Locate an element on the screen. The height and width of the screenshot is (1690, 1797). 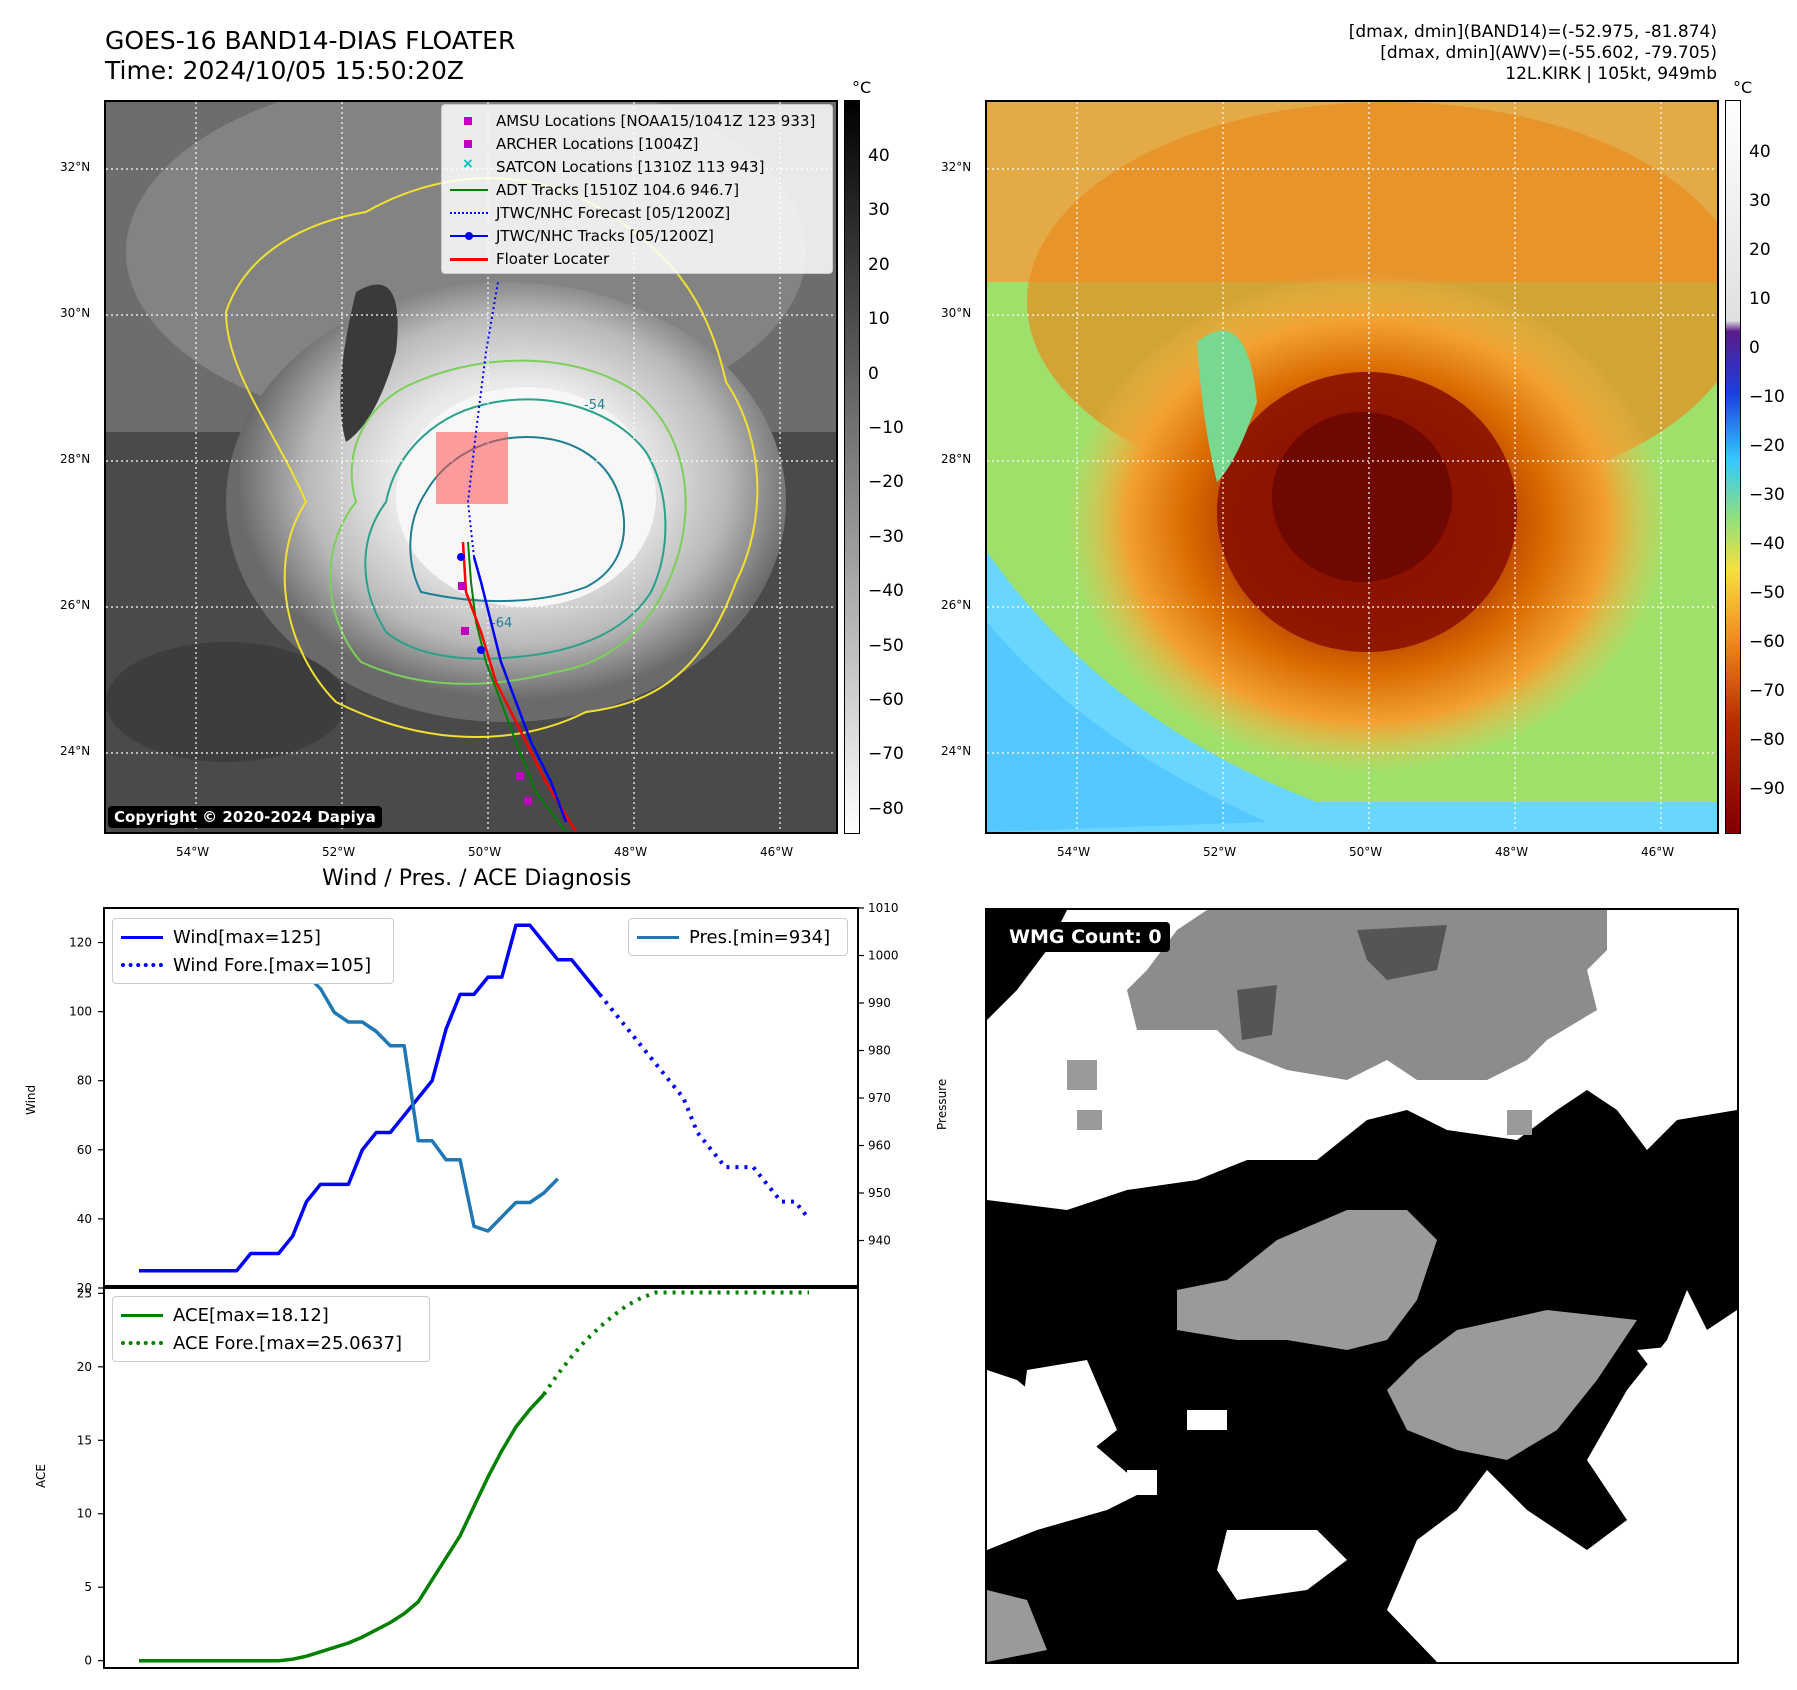
lon-label-50-left: 50°W is located at coordinates (485, 852).